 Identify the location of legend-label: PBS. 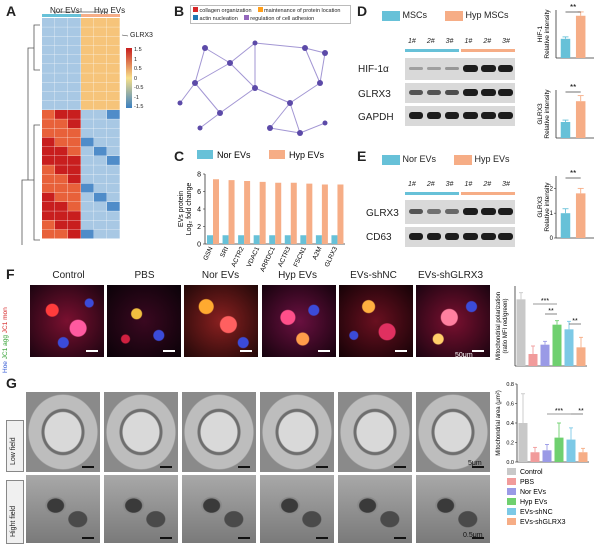
(527, 482).